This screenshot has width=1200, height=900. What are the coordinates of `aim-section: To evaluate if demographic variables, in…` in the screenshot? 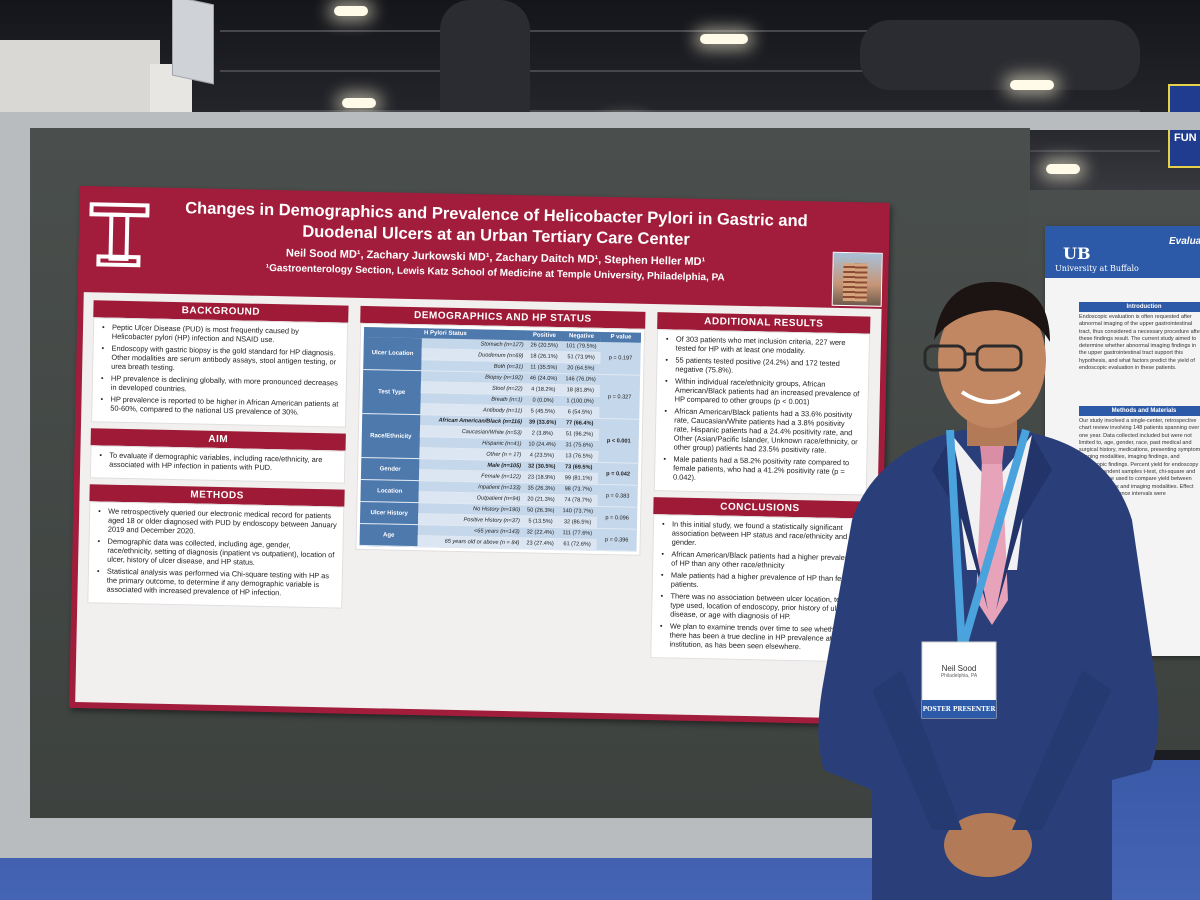 It's located at (217, 464).